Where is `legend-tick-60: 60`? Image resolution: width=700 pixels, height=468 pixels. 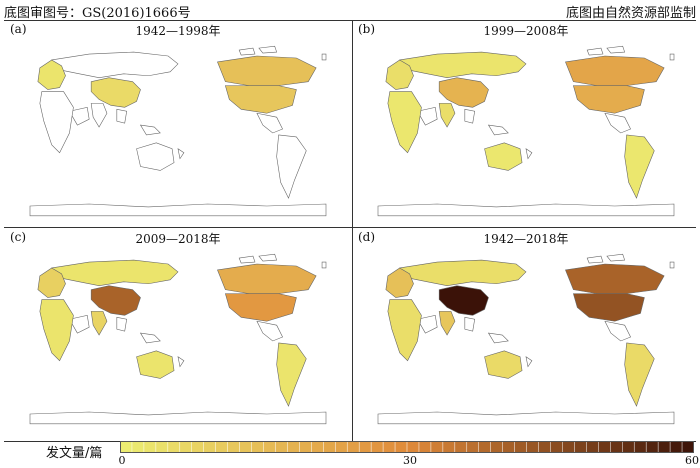 legend-tick-60: 60 is located at coordinates (692, 460).